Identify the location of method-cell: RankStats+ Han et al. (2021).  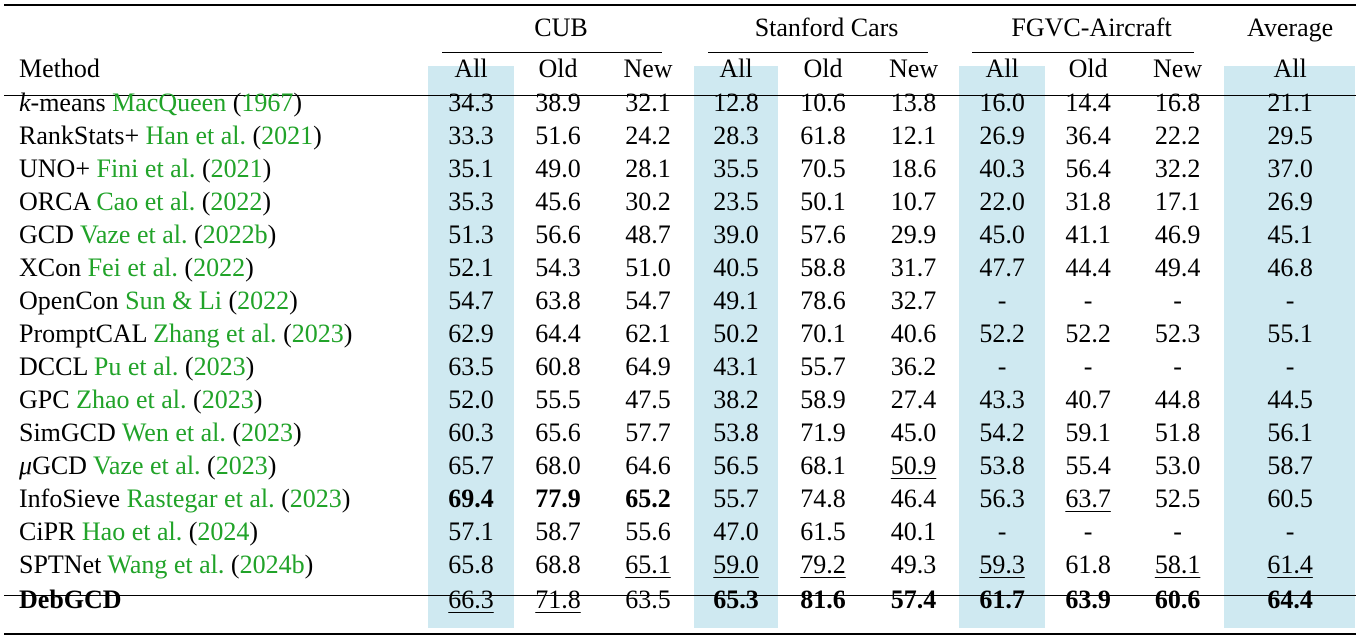
(170, 135).